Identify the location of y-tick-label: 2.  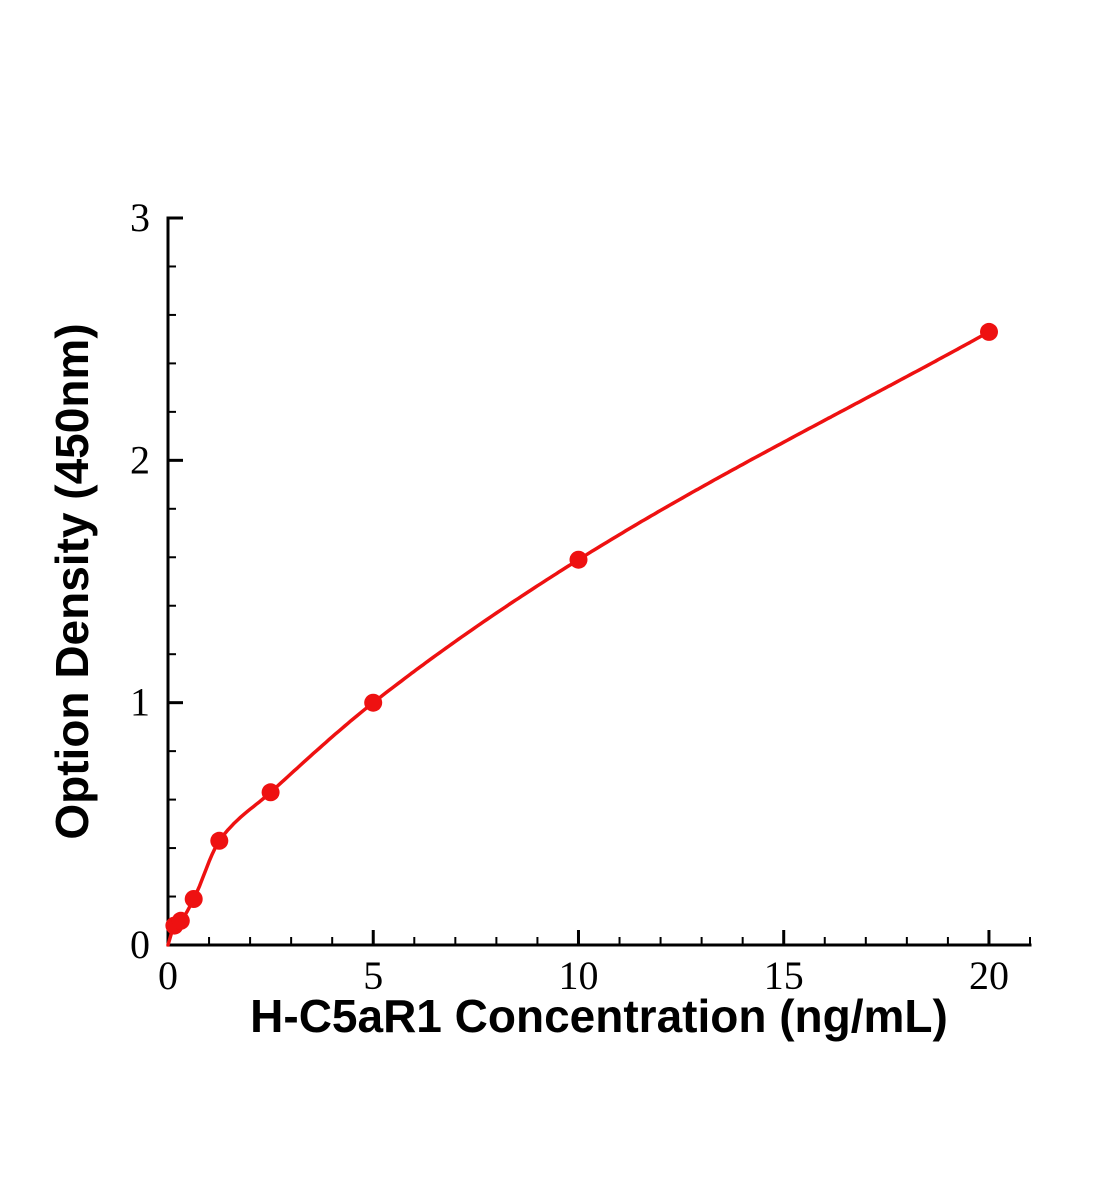
(140, 459).